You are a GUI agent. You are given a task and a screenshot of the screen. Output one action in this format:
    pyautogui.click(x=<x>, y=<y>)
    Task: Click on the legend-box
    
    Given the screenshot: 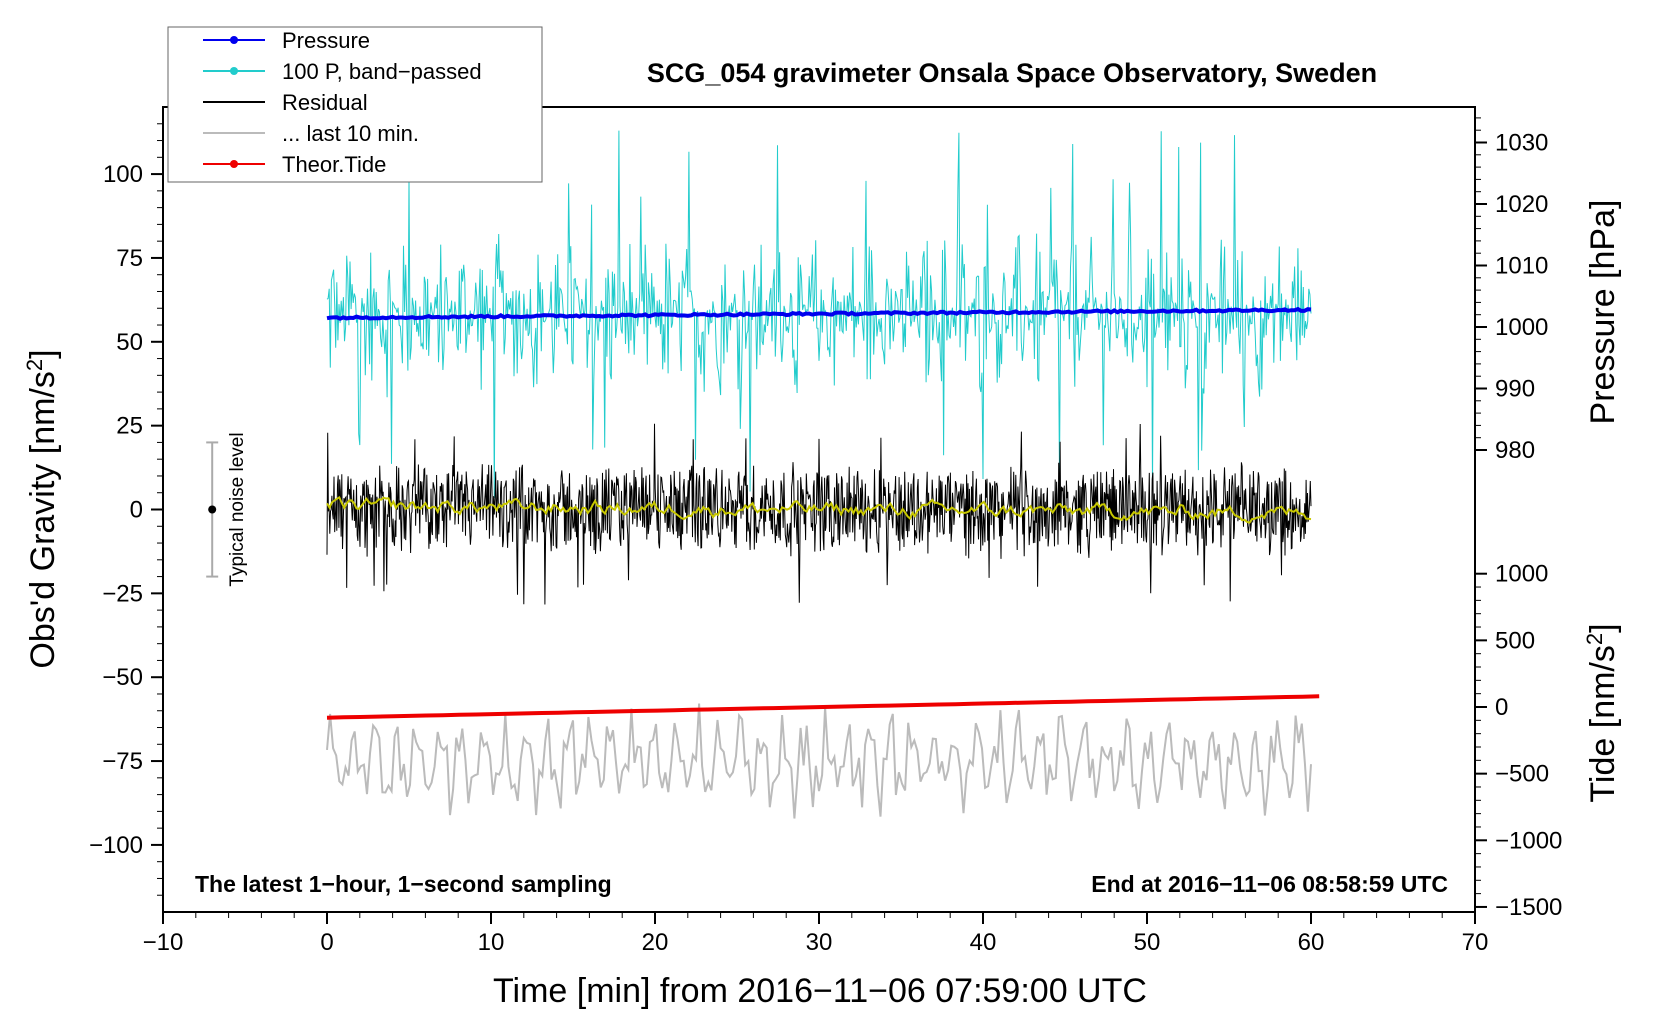 What is the action you would take?
    pyautogui.click(x=355, y=104)
    